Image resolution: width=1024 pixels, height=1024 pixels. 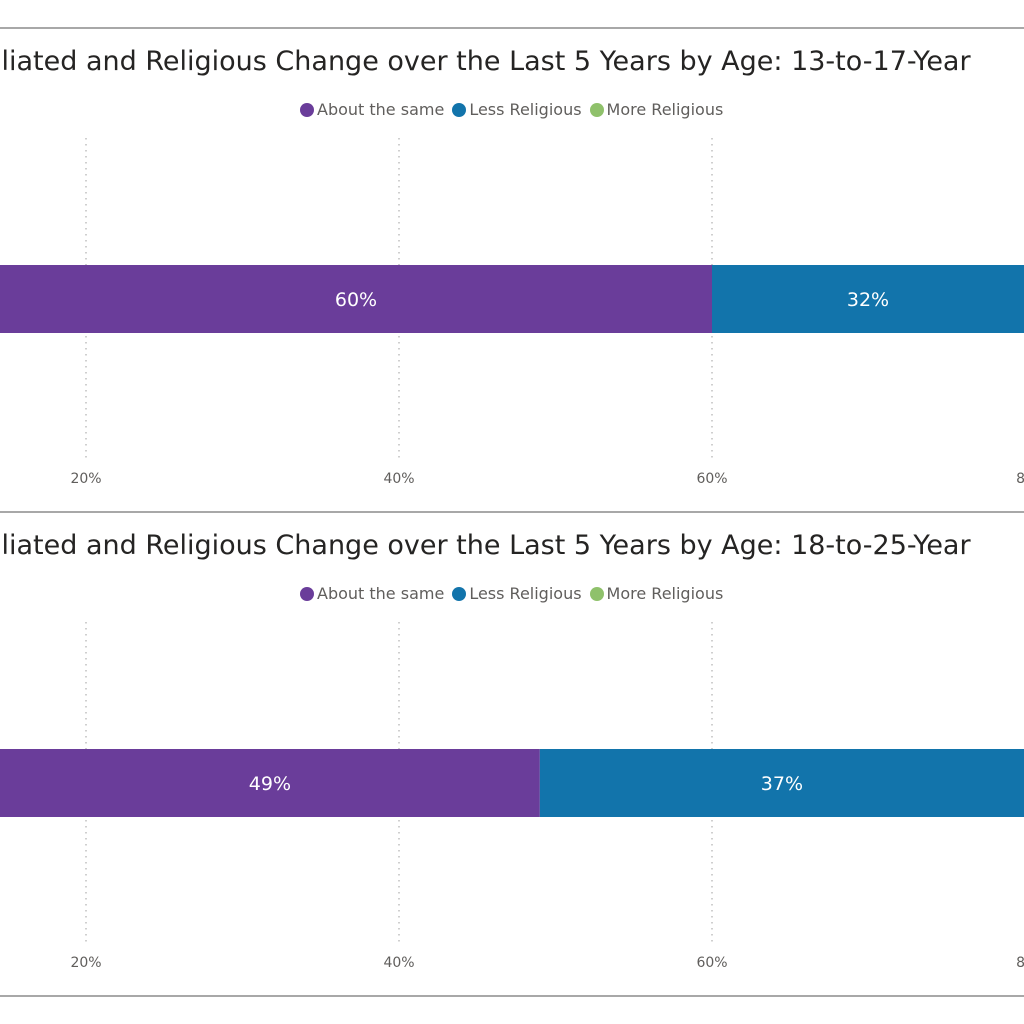 I want to click on middle-divider, so click(x=512, y=512).